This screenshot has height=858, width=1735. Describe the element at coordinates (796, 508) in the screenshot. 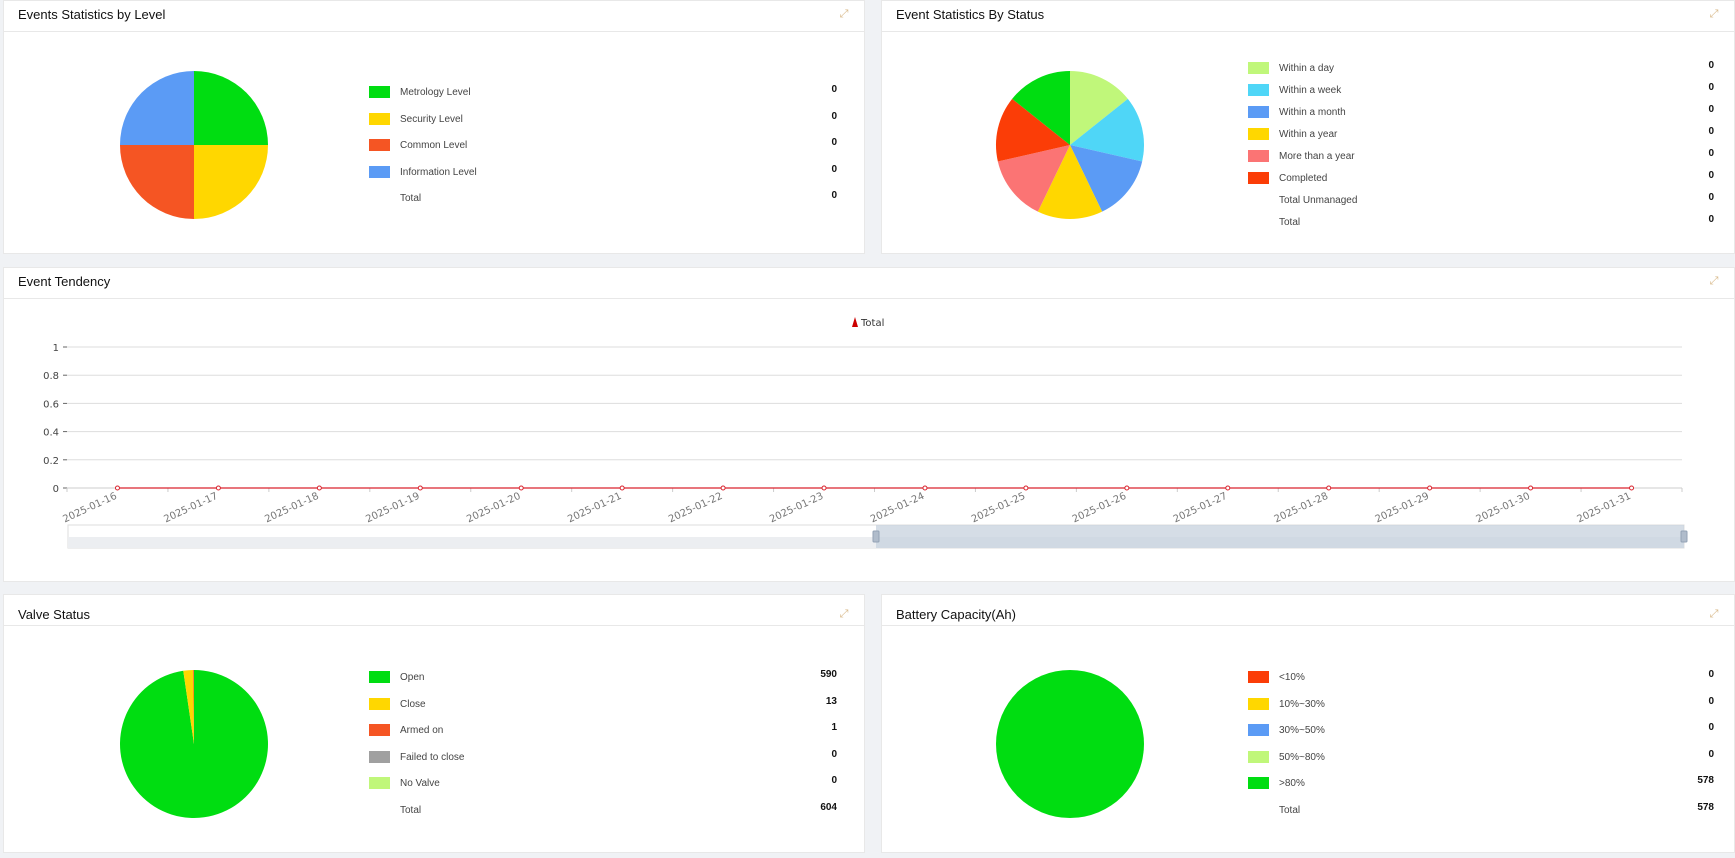

I see `x-tick-label: 2025-01-23` at that location.